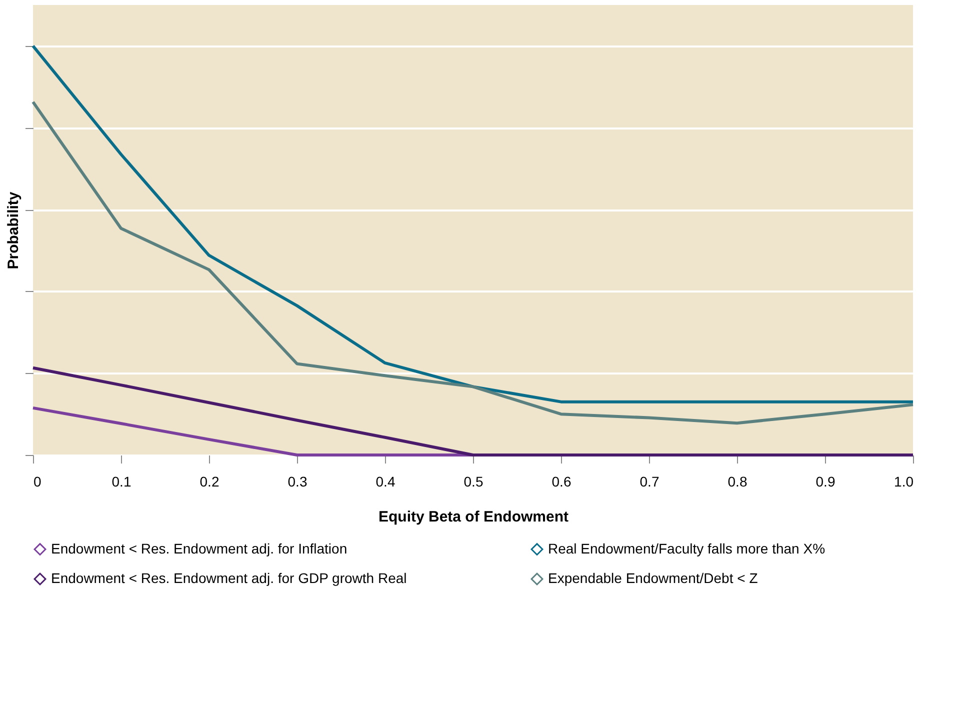  I want to click on x-tick-label: 0.6, so click(562, 482).